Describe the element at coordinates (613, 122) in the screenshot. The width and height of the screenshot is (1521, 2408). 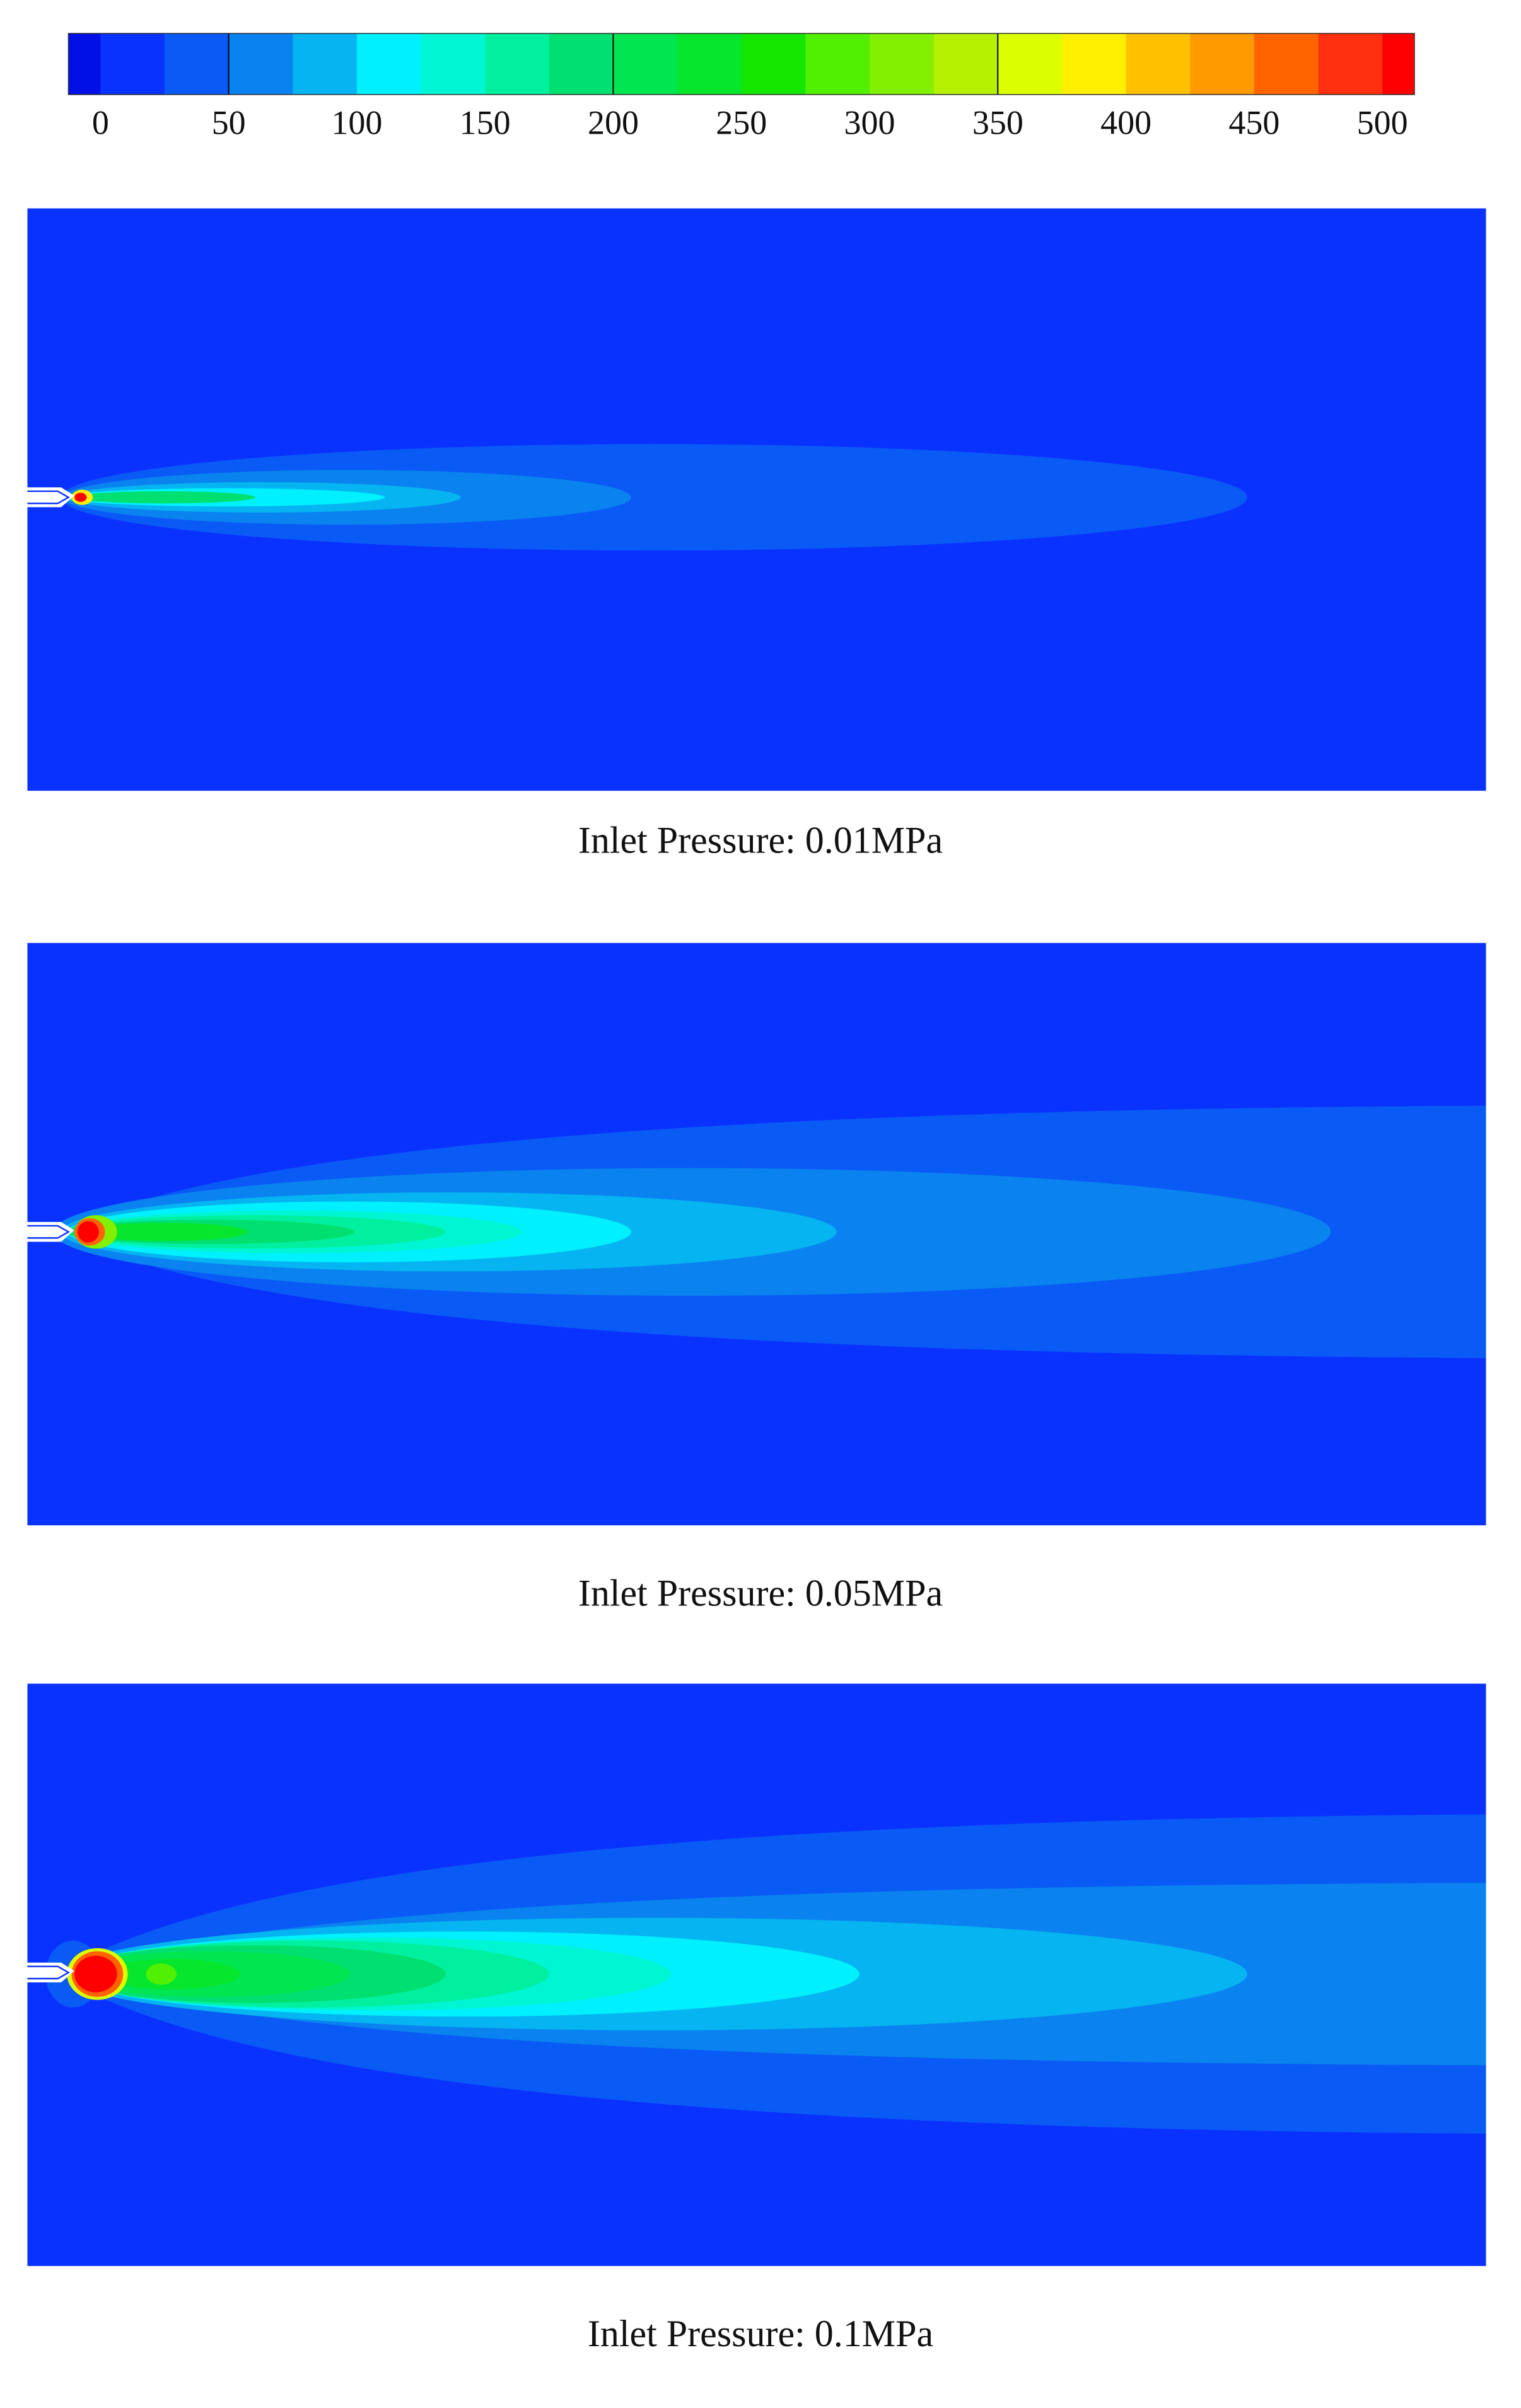
I see `colorbar-tick-label: 200` at that location.